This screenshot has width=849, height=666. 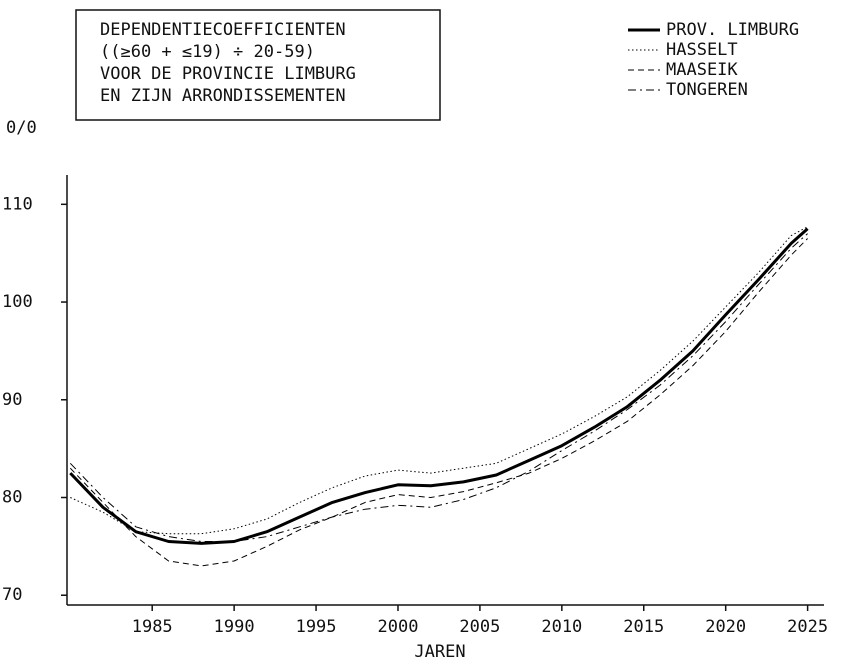 What do you see at coordinates (316, 627) in the screenshot?
I see `x-tick-label: 1995` at bounding box center [316, 627].